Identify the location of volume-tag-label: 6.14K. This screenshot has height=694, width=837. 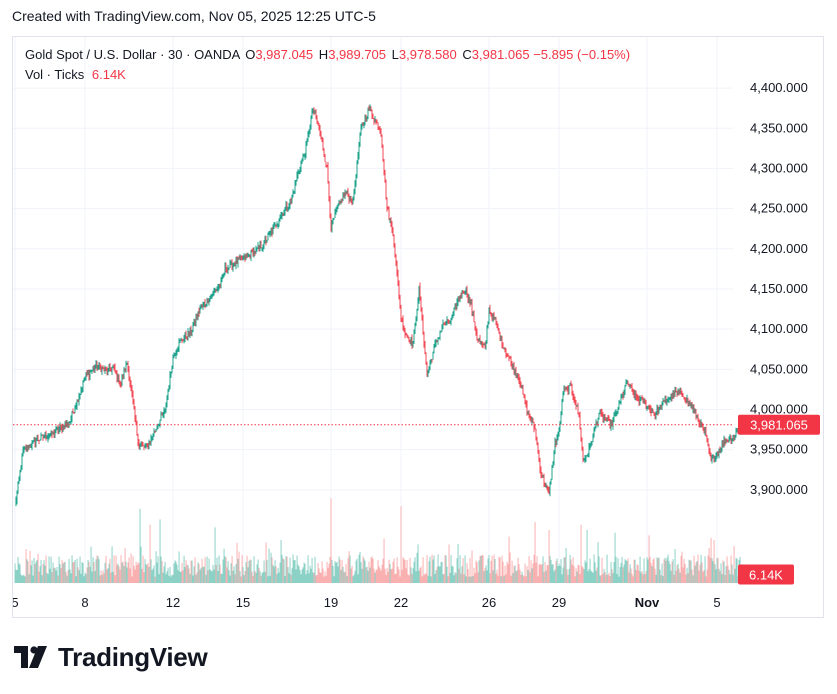
(766, 574).